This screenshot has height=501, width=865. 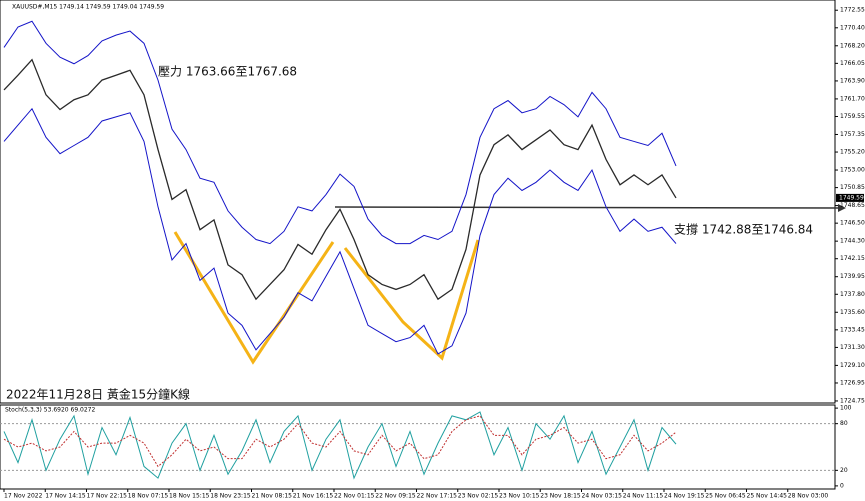 I want to click on y-tick-label: 1750.85, so click(x=852, y=187).